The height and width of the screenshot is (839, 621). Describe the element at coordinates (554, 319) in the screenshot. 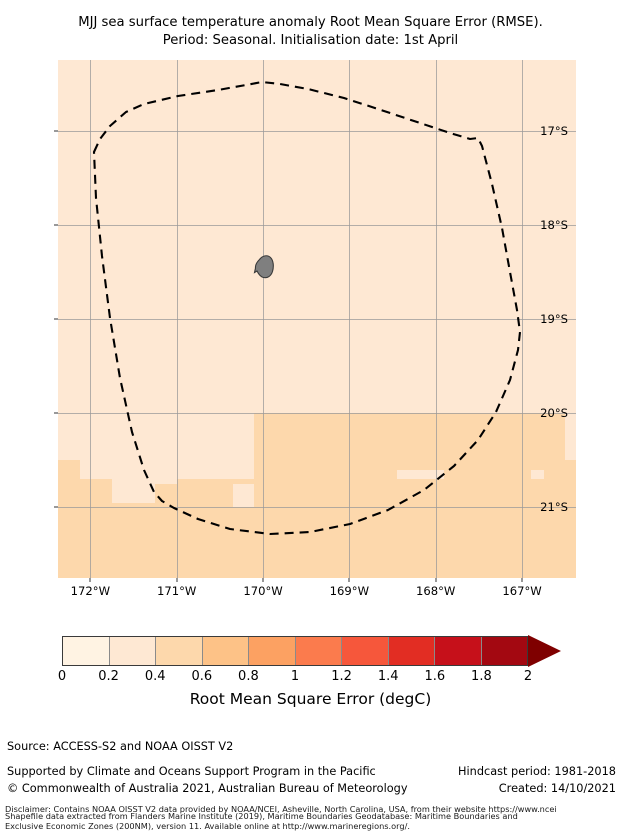

I see `y-axis-tick-label: 19°S` at that location.